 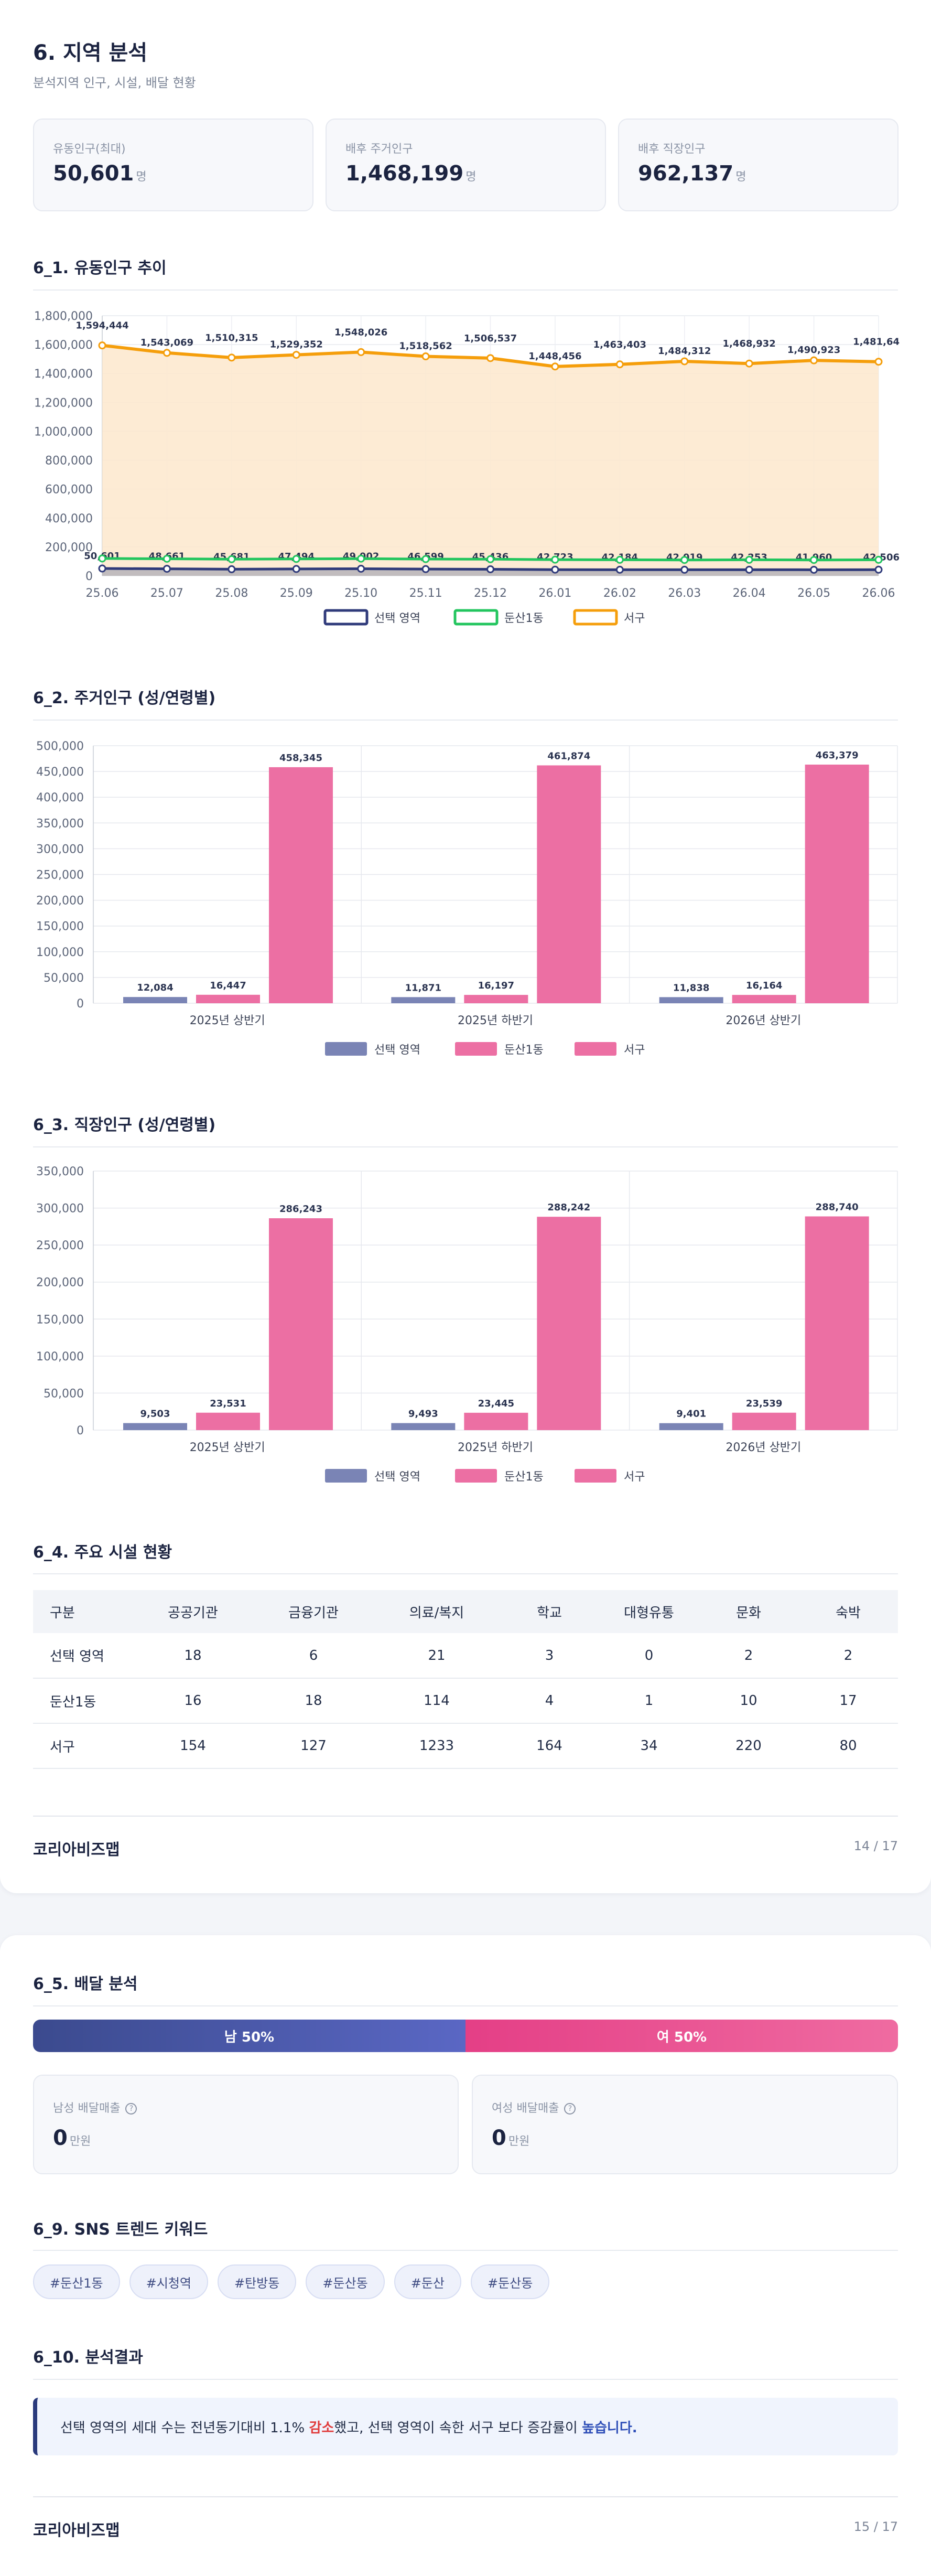 What do you see at coordinates (90, 53) in the screenshot?
I see `page-title: 6. 지역 분석` at bounding box center [90, 53].